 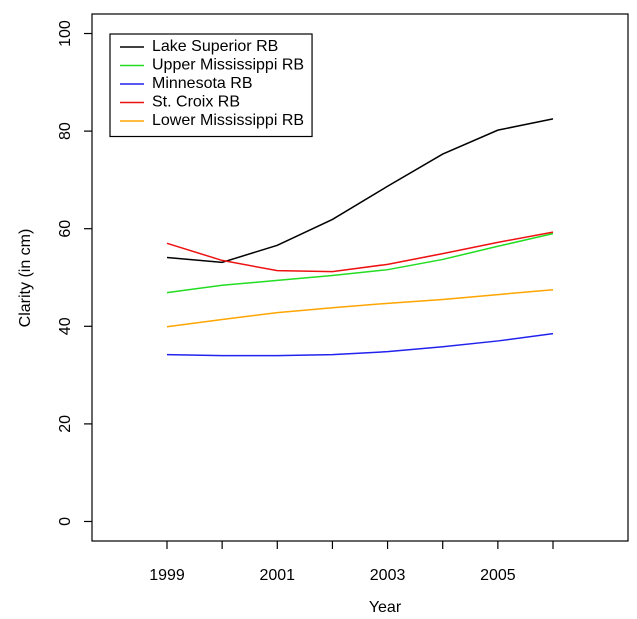 What do you see at coordinates (196, 102) in the screenshot?
I see `legend-label: St. Croix RB` at bounding box center [196, 102].